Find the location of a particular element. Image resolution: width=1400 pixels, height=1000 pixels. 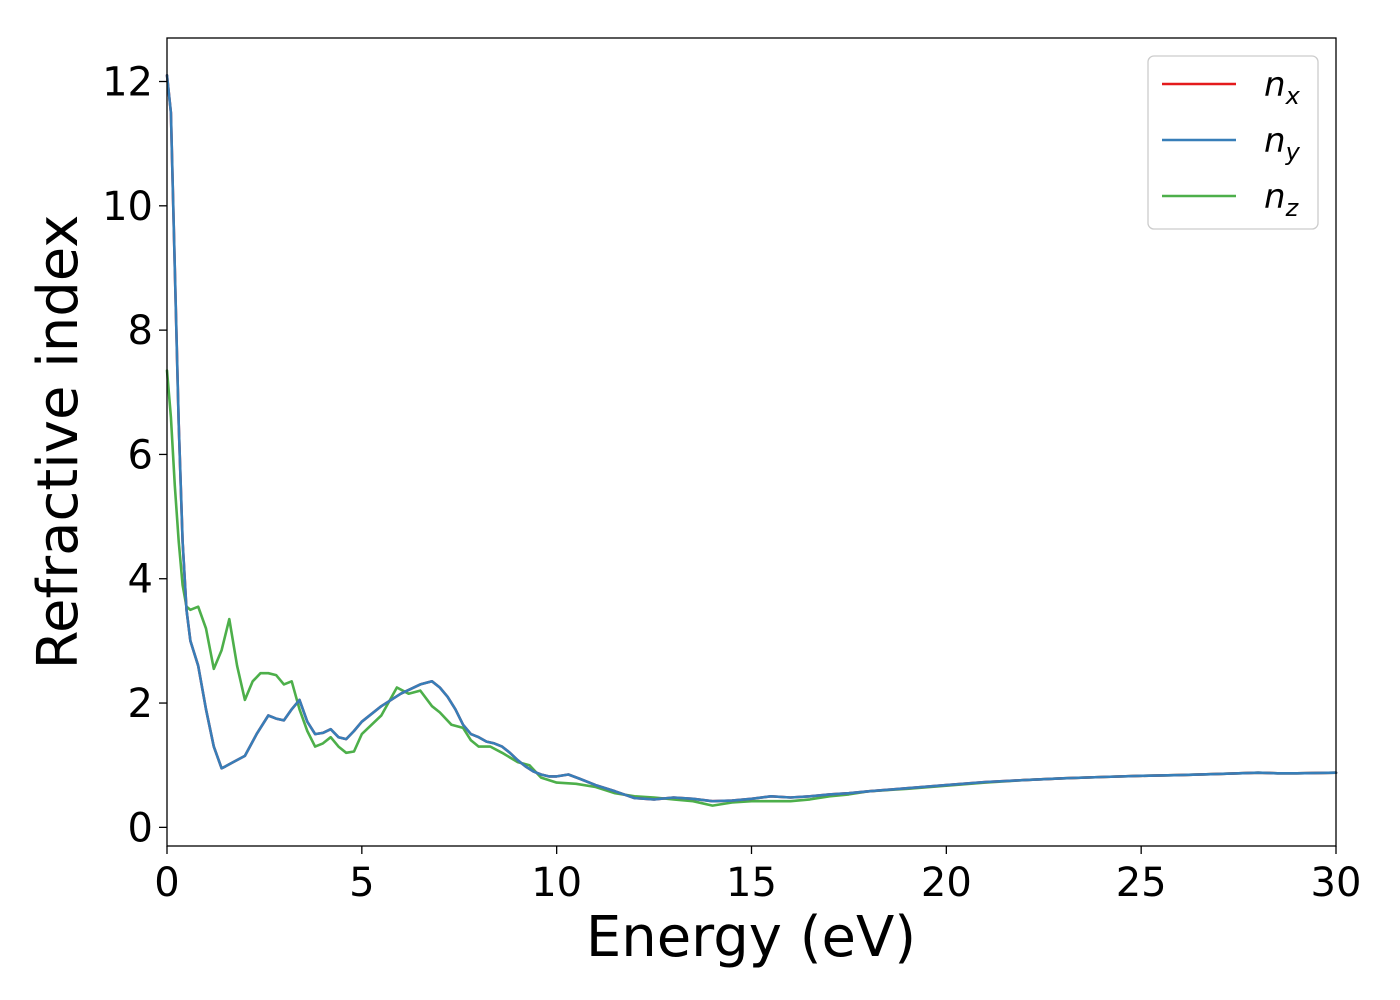

y-tick-label: 8 is located at coordinates (140, 331).